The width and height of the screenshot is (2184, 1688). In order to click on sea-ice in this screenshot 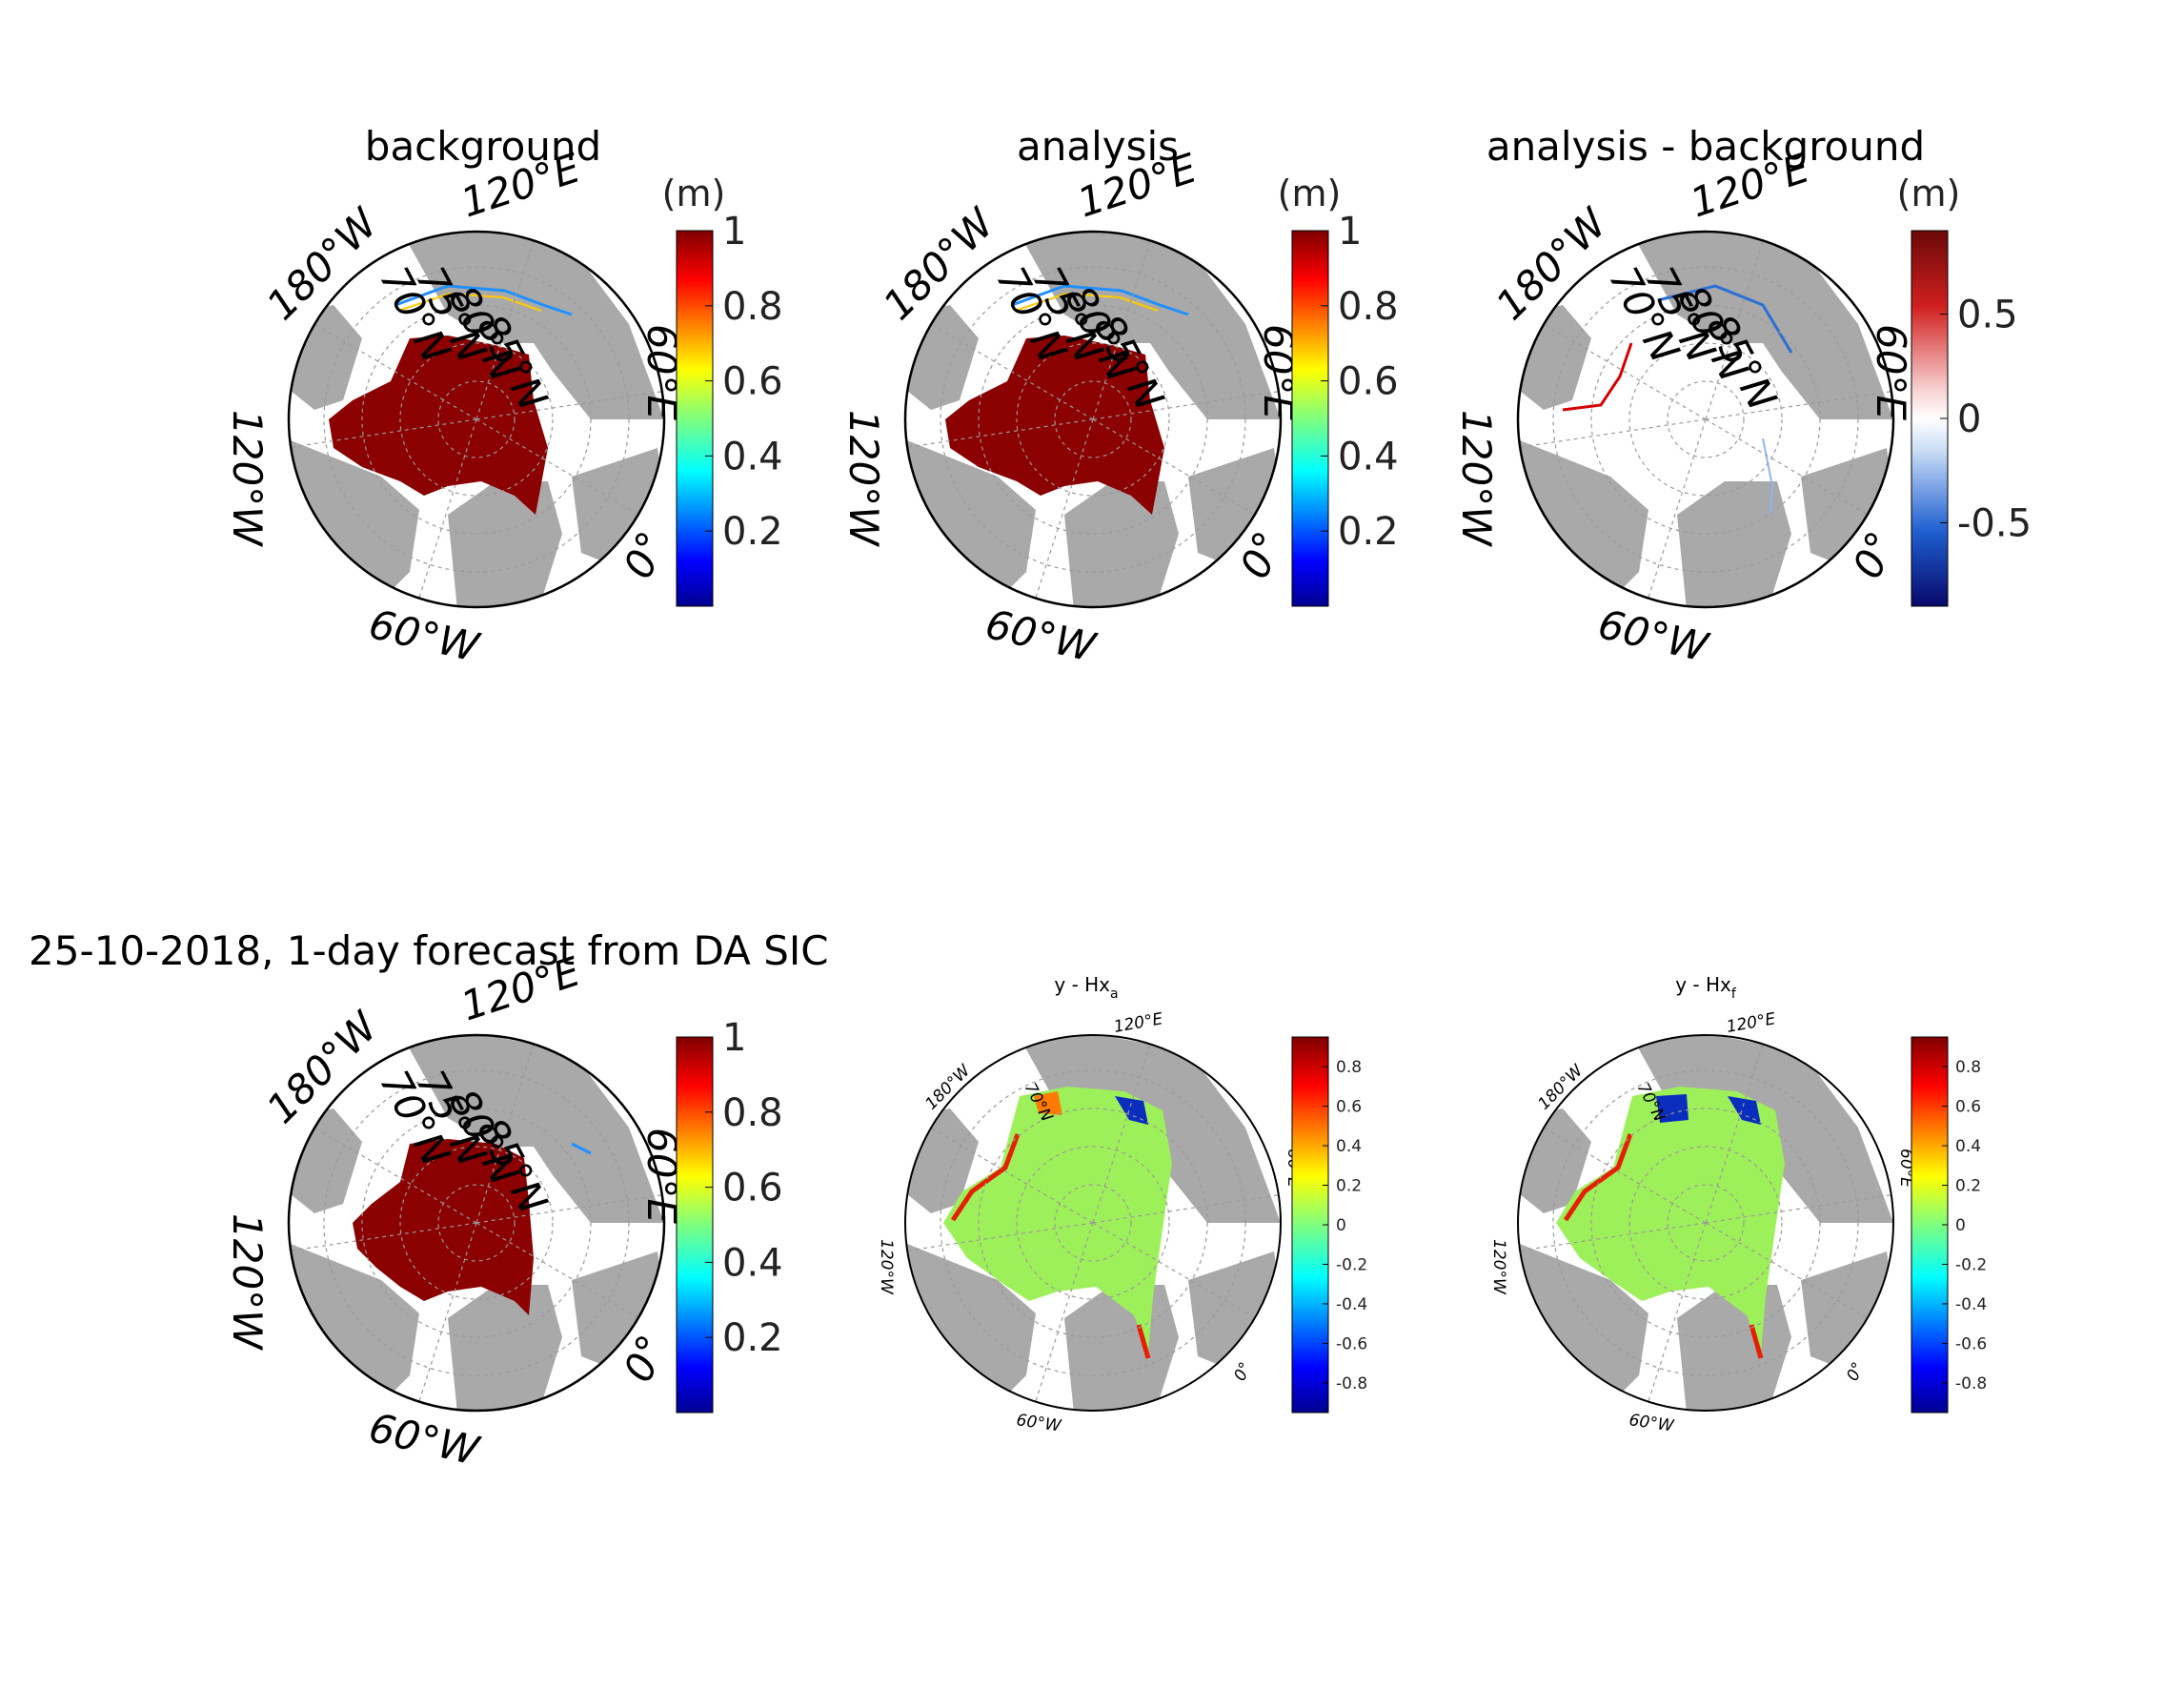, I will do `click(444, 1227)`.